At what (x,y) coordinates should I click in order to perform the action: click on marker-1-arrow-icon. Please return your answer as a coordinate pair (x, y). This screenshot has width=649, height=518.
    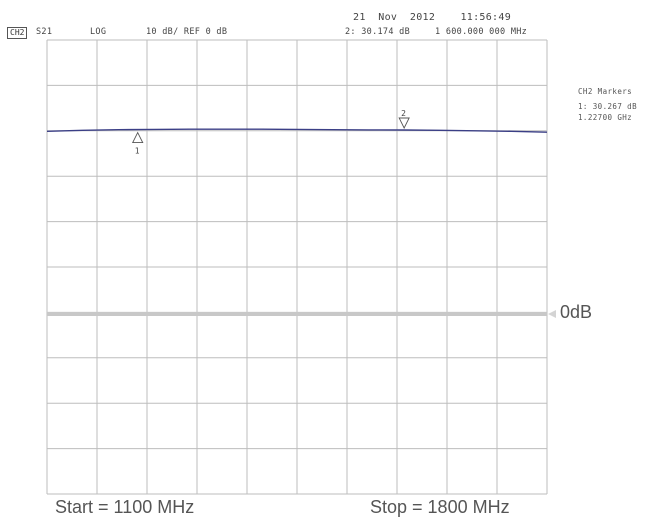
    Looking at the image, I should click on (137, 137).